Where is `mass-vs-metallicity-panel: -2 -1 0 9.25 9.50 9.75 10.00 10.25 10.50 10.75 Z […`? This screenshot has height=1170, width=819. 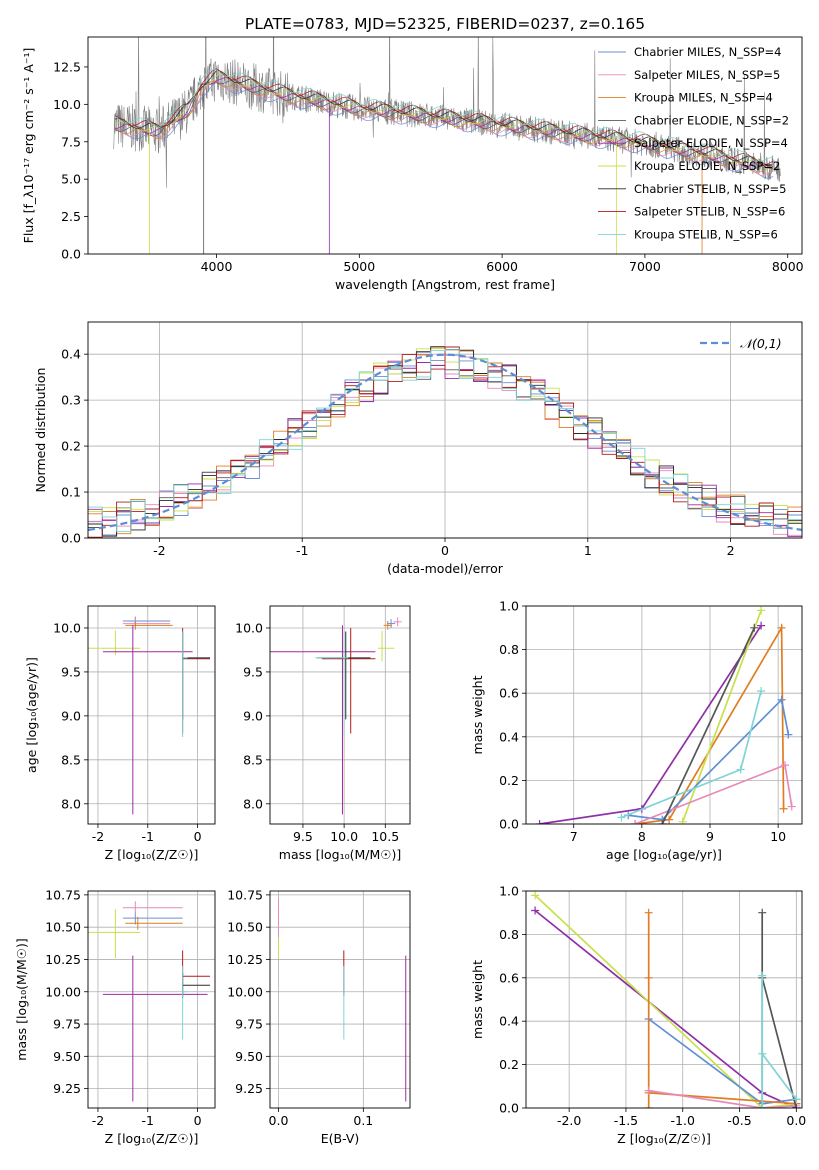
mass-vs-metallicity-panel: -2 -1 0 9.25 9.50 9.75 10.00 10.25 10.50 10.75 Z [… is located at coordinates (115, 1016).